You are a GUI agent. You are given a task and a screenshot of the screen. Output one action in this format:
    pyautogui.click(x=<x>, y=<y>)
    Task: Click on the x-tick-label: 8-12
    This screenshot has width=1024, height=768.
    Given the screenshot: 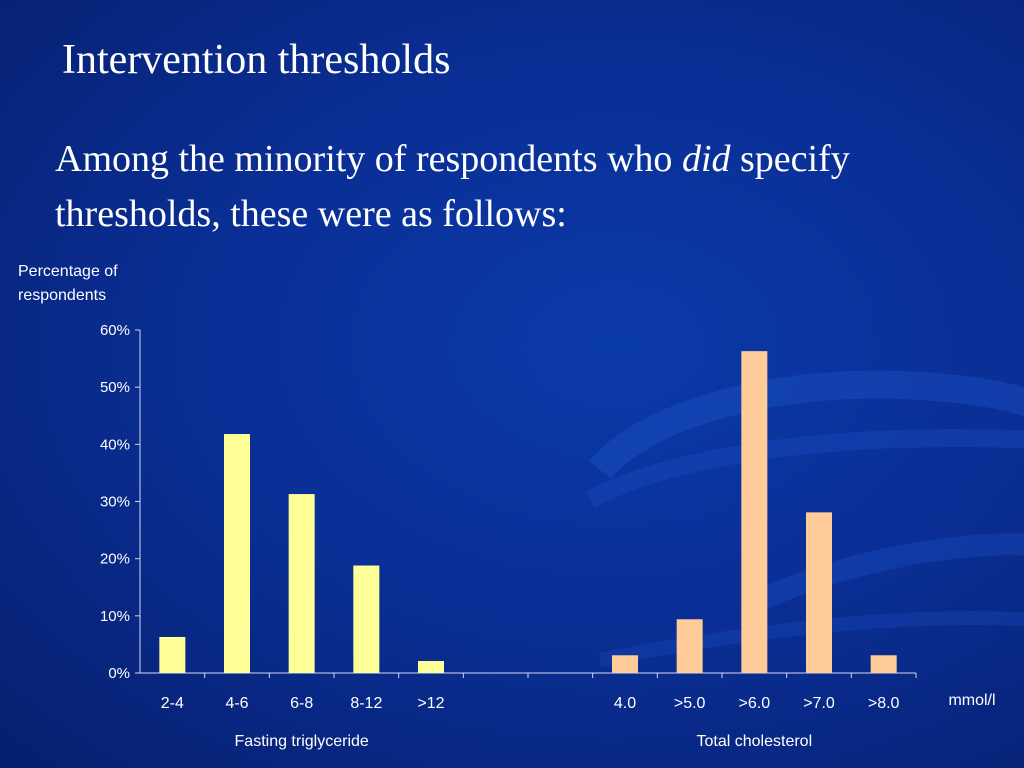 What is the action you would take?
    pyautogui.click(x=366, y=703)
    